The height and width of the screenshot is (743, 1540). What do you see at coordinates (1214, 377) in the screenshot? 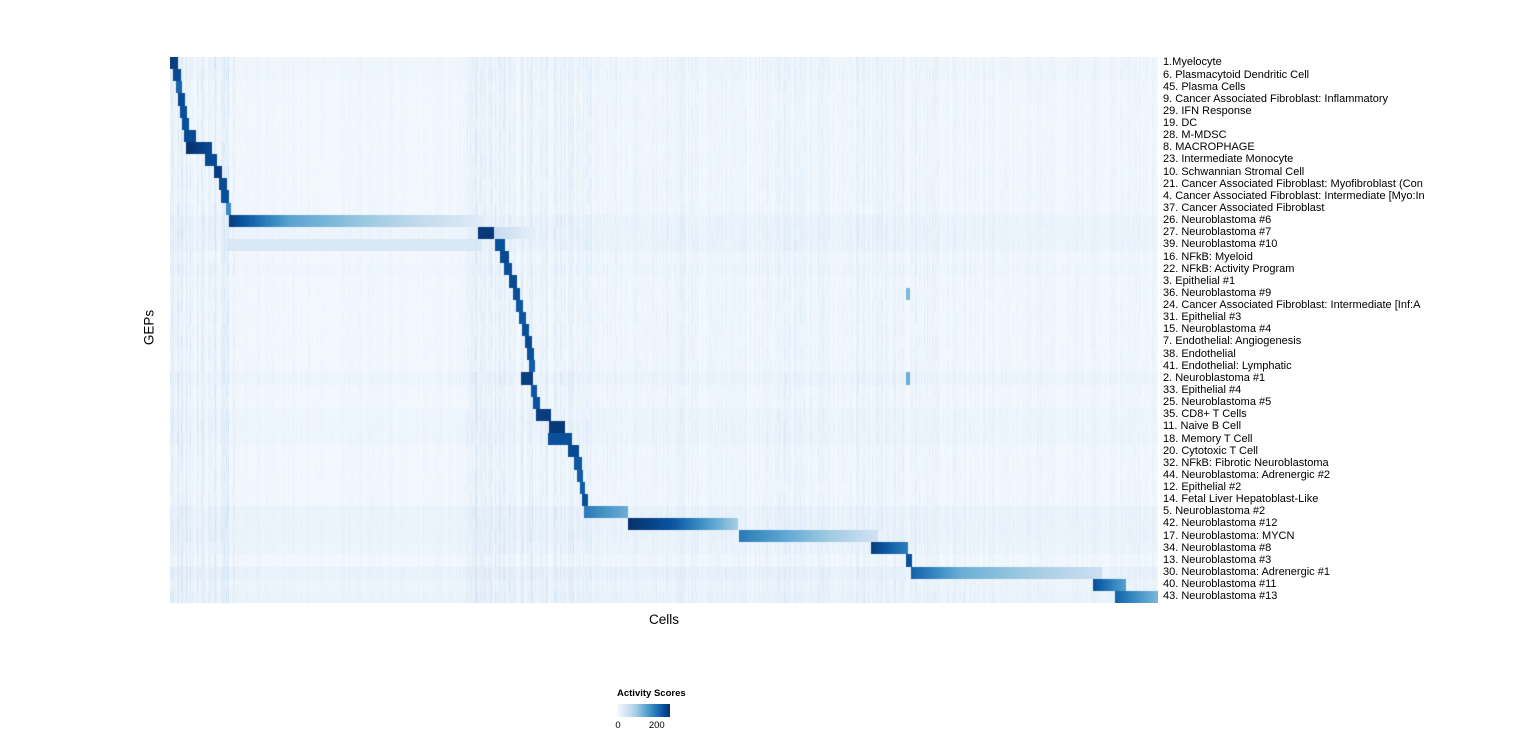
I see `row-label: 2. Neuroblastoma #1` at bounding box center [1214, 377].